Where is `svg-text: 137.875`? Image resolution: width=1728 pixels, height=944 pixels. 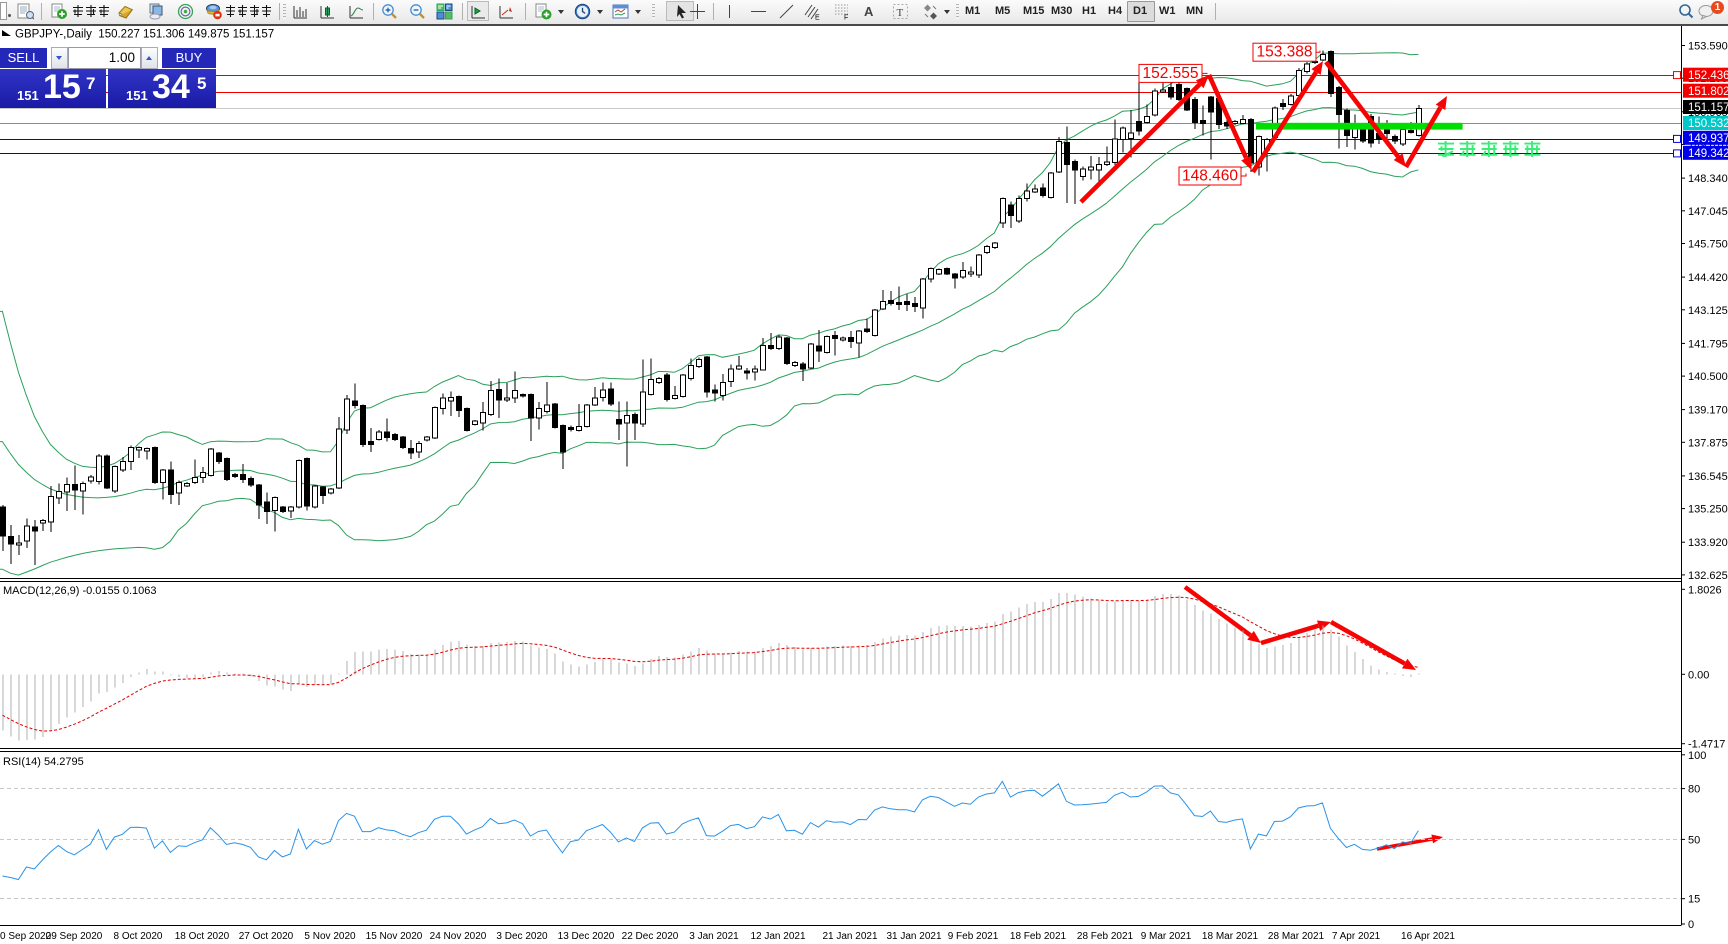 svg-text: 137.875 is located at coordinates (1708, 443).